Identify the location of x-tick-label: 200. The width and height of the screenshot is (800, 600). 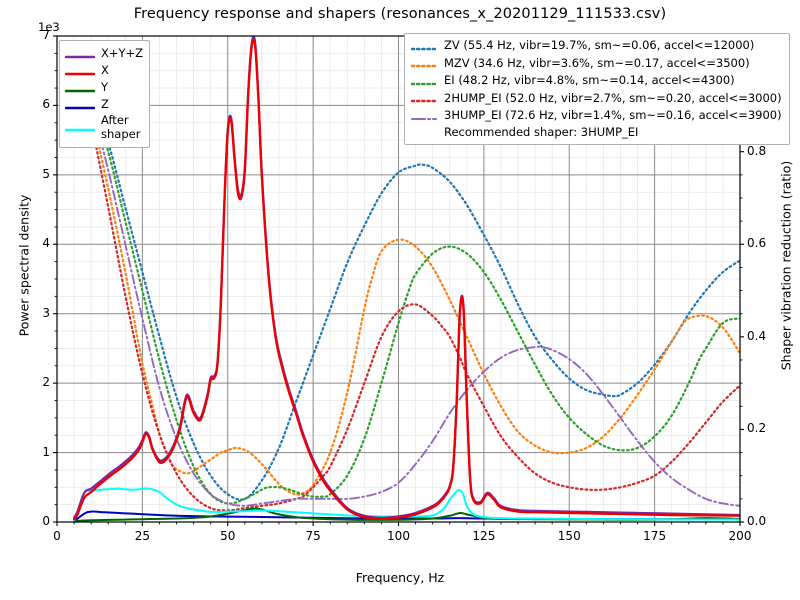
(740, 536).